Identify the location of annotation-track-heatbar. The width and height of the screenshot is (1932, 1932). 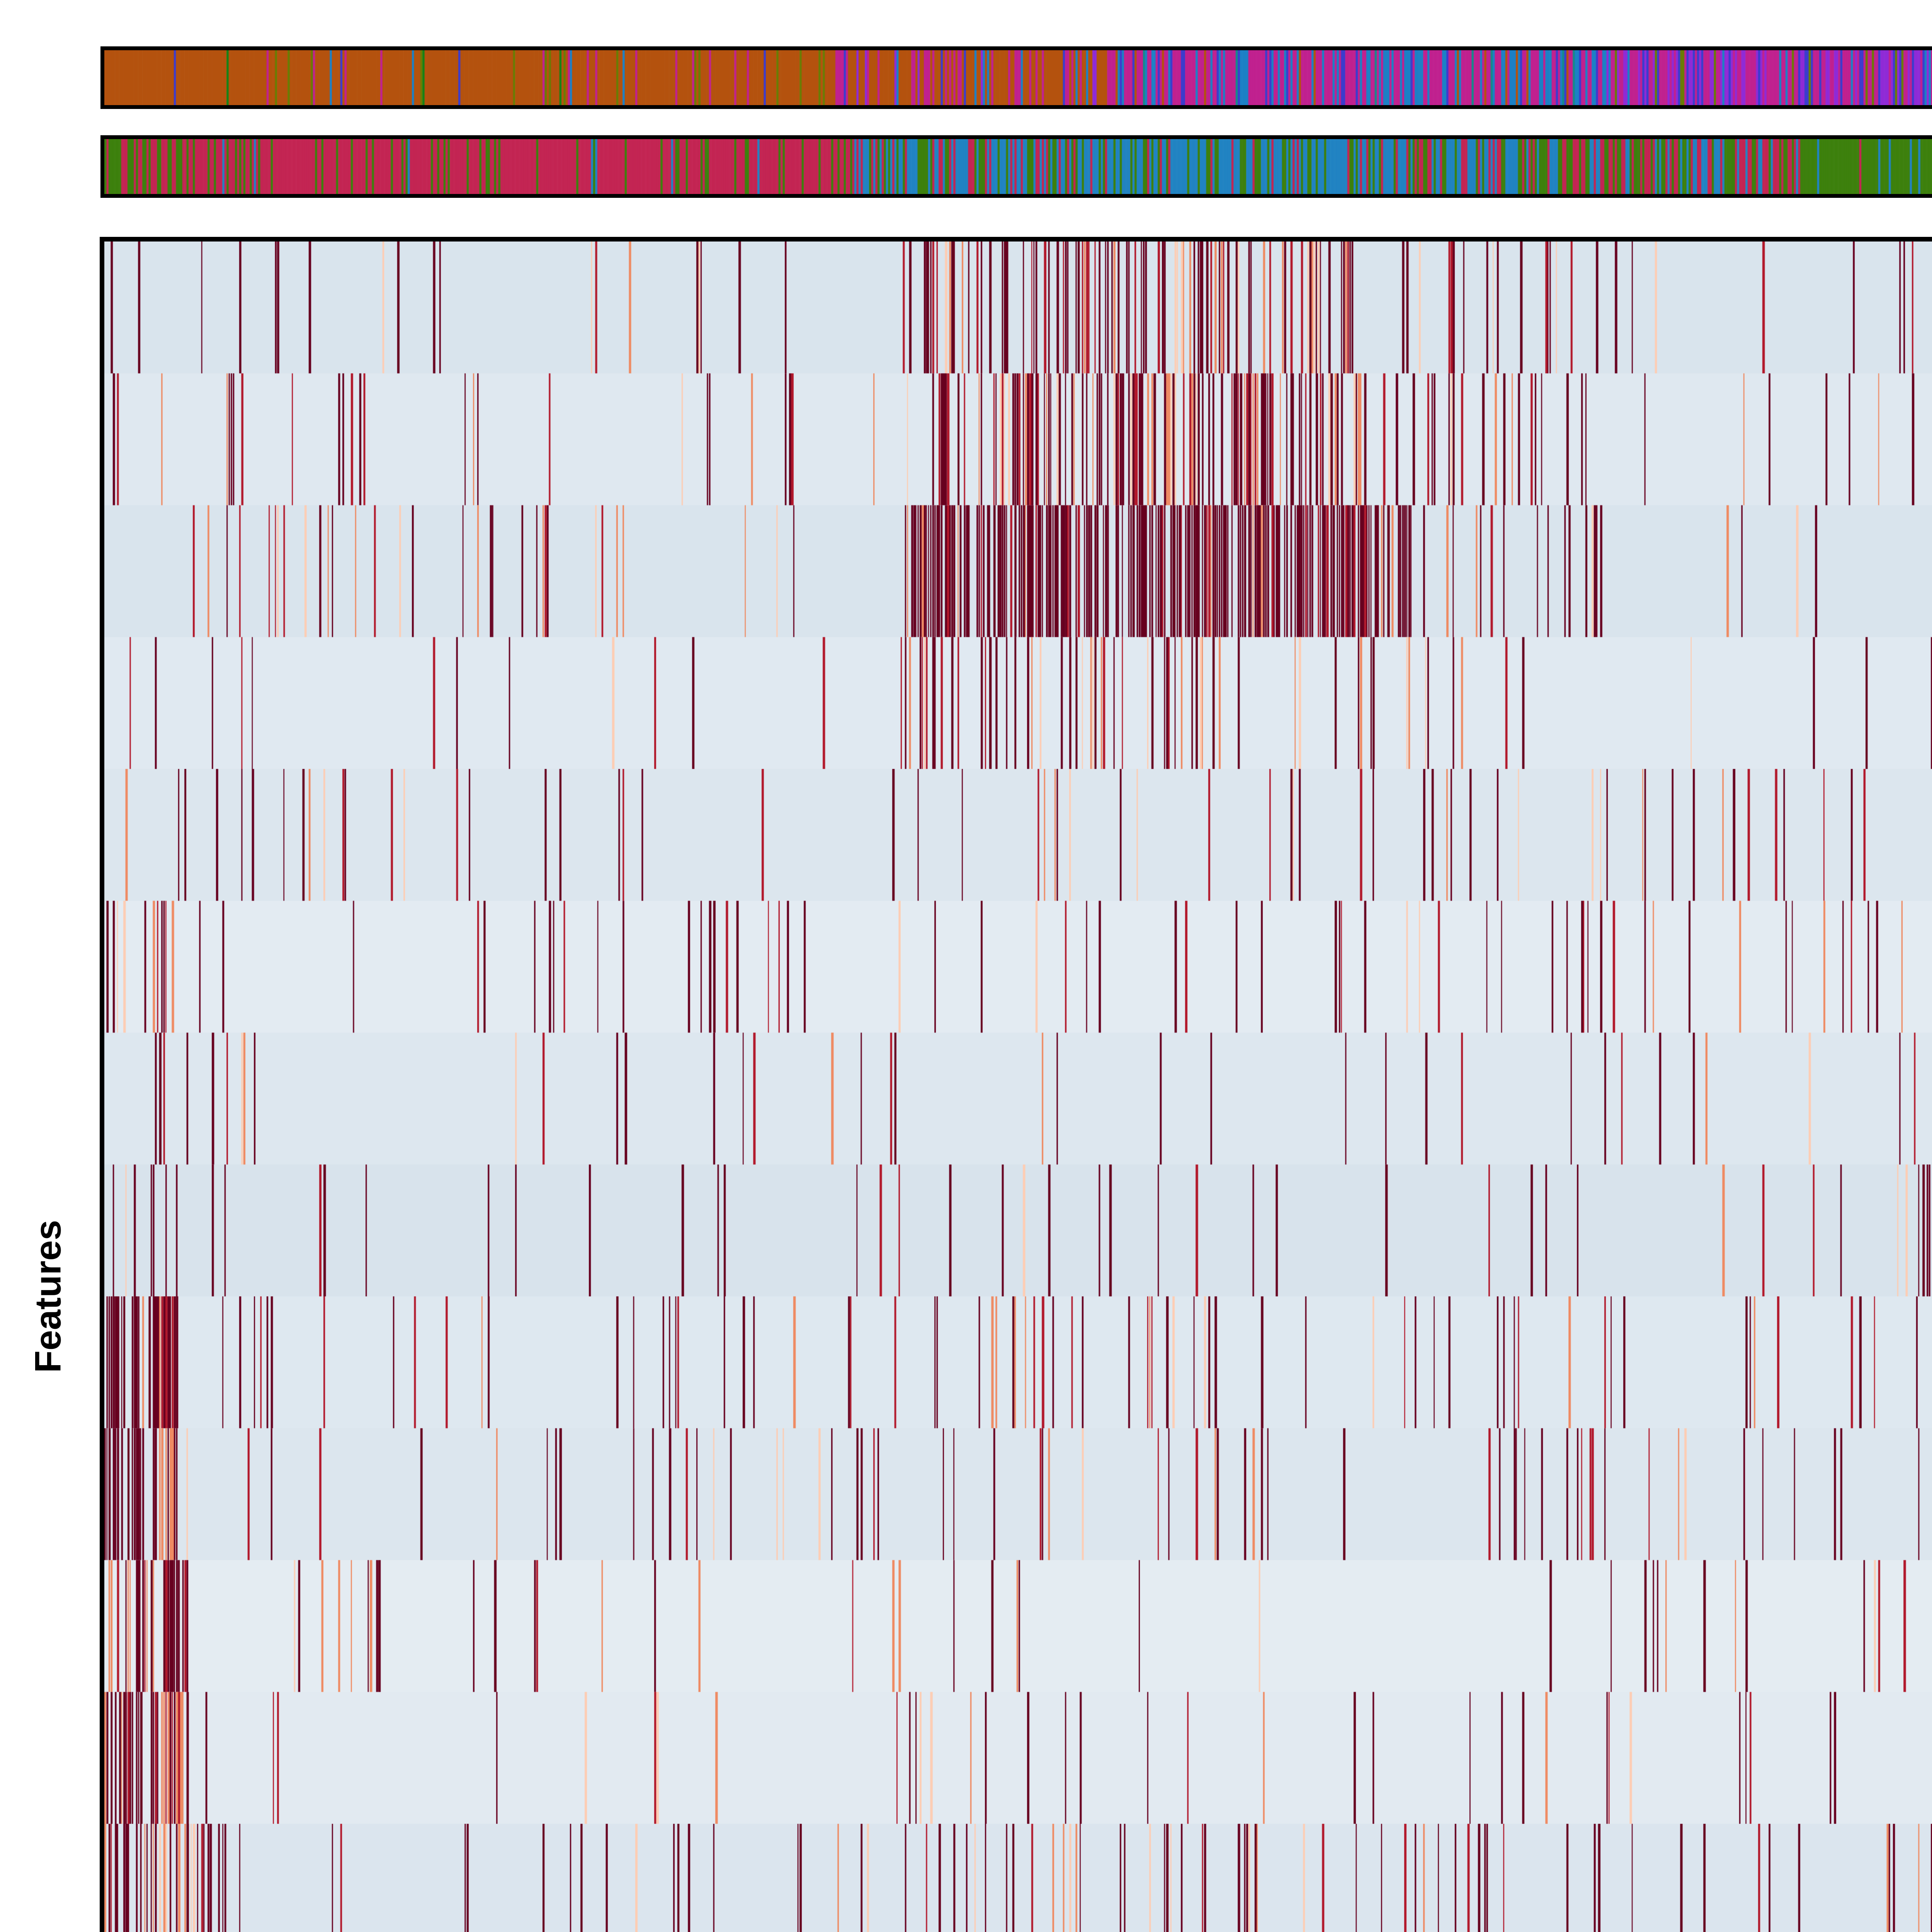
(1018, 78).